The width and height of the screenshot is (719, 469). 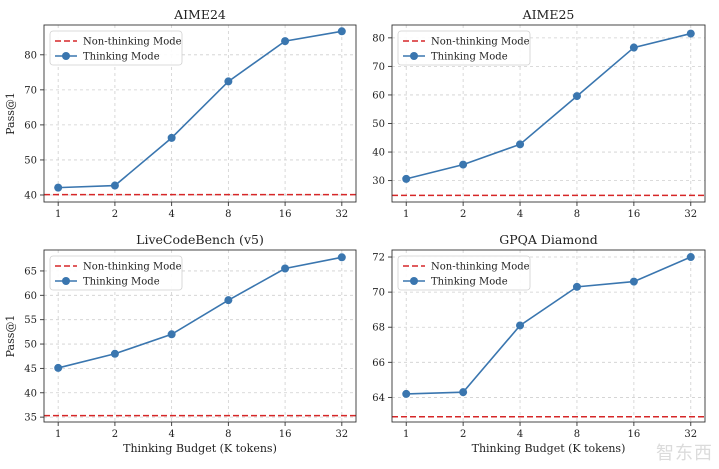 What do you see at coordinates (548, 239) in the screenshot?
I see `chart-title: GPQA Diamond` at bounding box center [548, 239].